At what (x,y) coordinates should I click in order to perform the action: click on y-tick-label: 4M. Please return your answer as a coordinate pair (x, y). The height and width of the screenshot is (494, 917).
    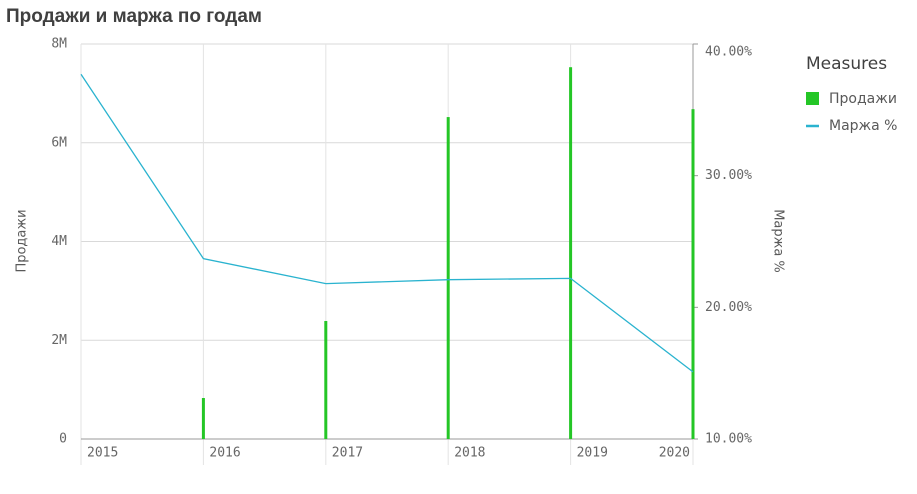
    Looking at the image, I should click on (59, 241).